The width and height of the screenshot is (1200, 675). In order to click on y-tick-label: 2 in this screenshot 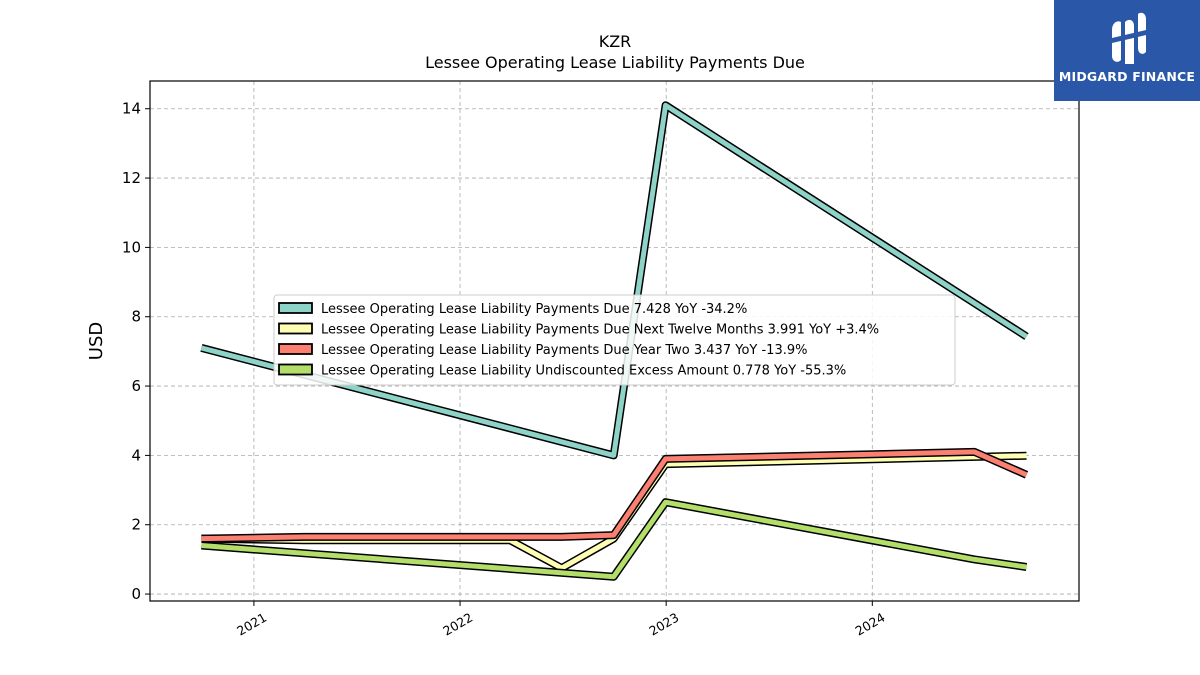, I will do `click(136, 525)`.